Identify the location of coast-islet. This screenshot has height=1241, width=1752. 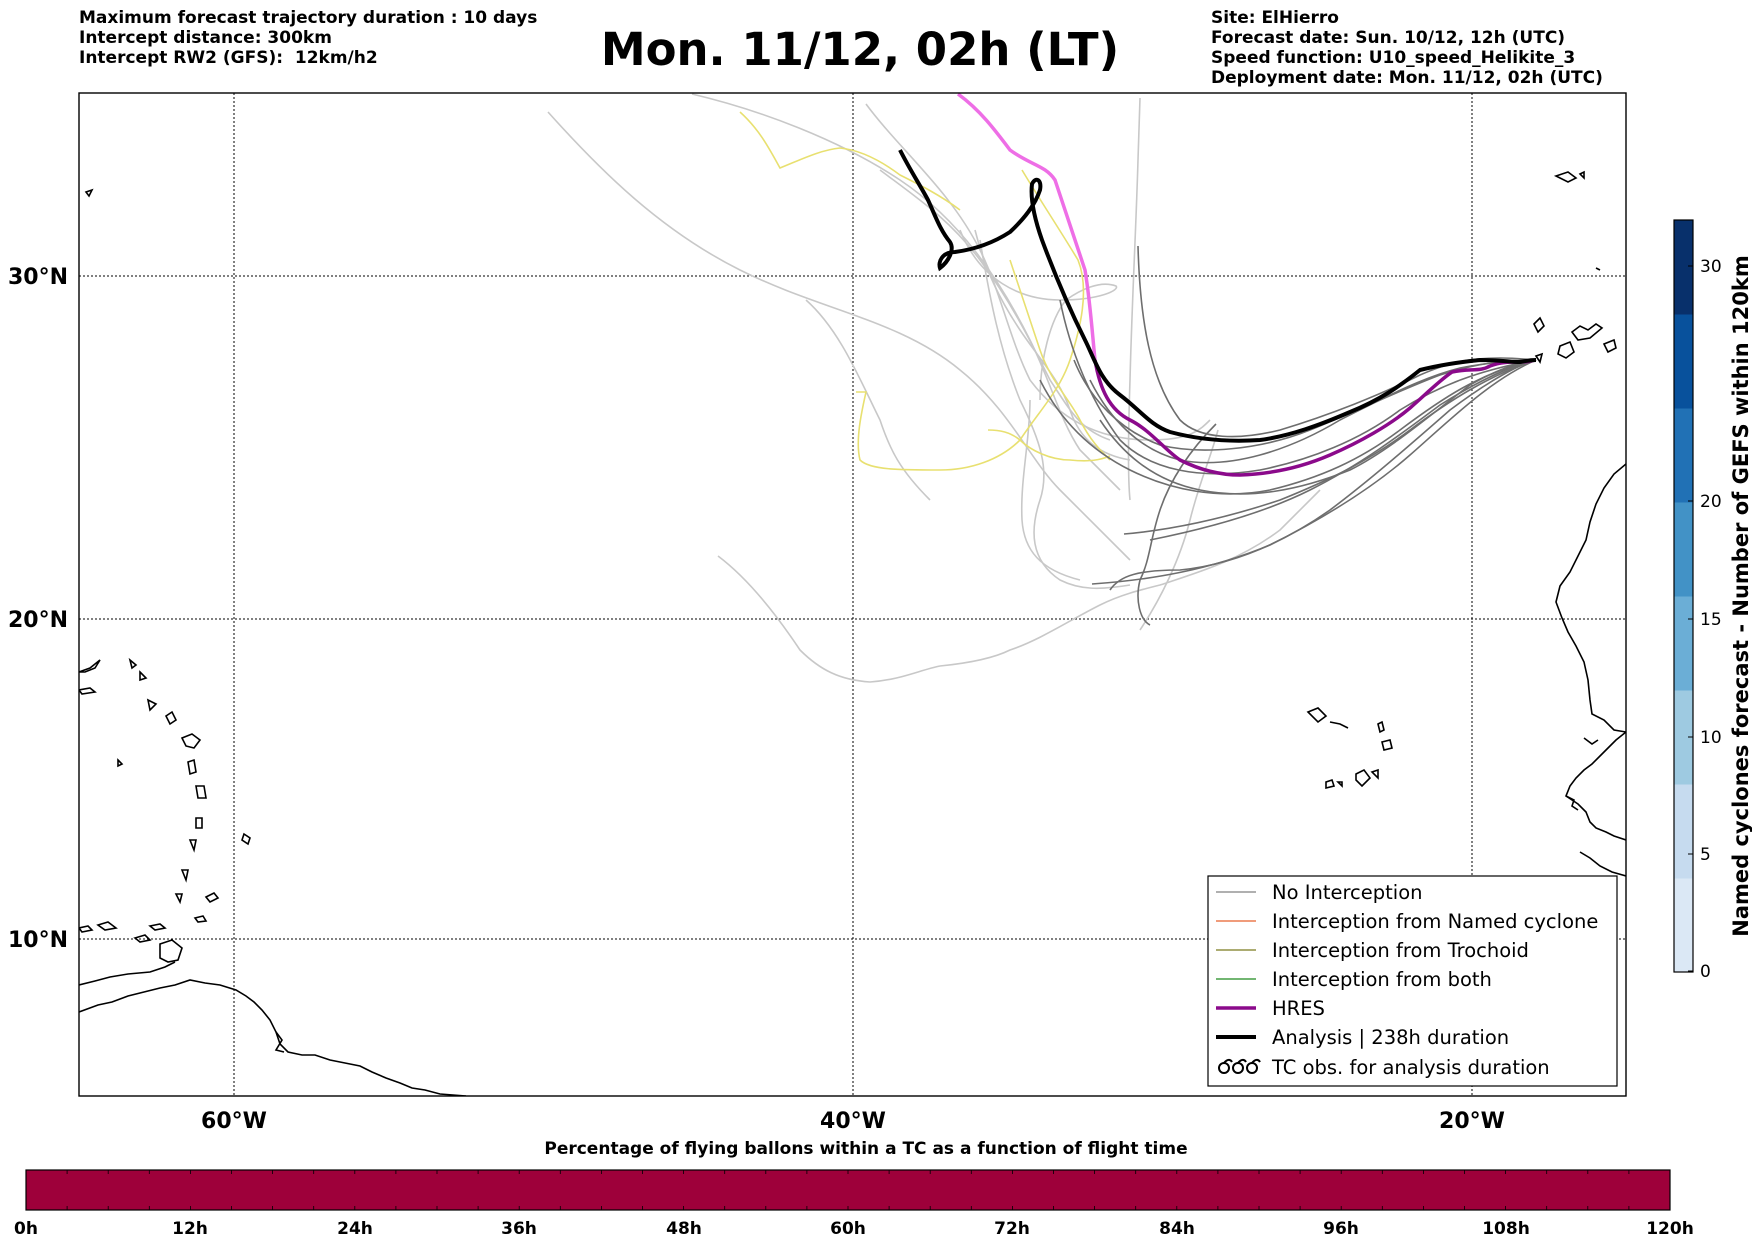
(142, 938).